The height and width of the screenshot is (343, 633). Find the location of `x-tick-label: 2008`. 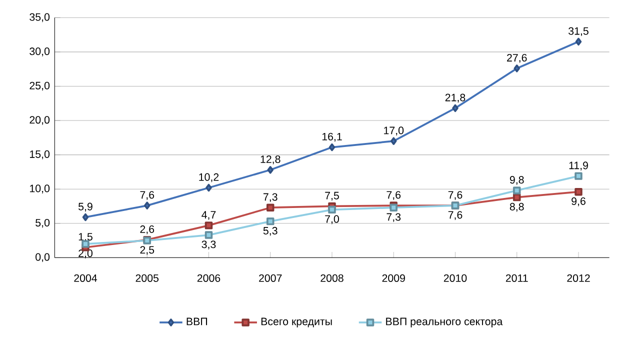

x-tick-label: 2008 is located at coordinates (332, 278).